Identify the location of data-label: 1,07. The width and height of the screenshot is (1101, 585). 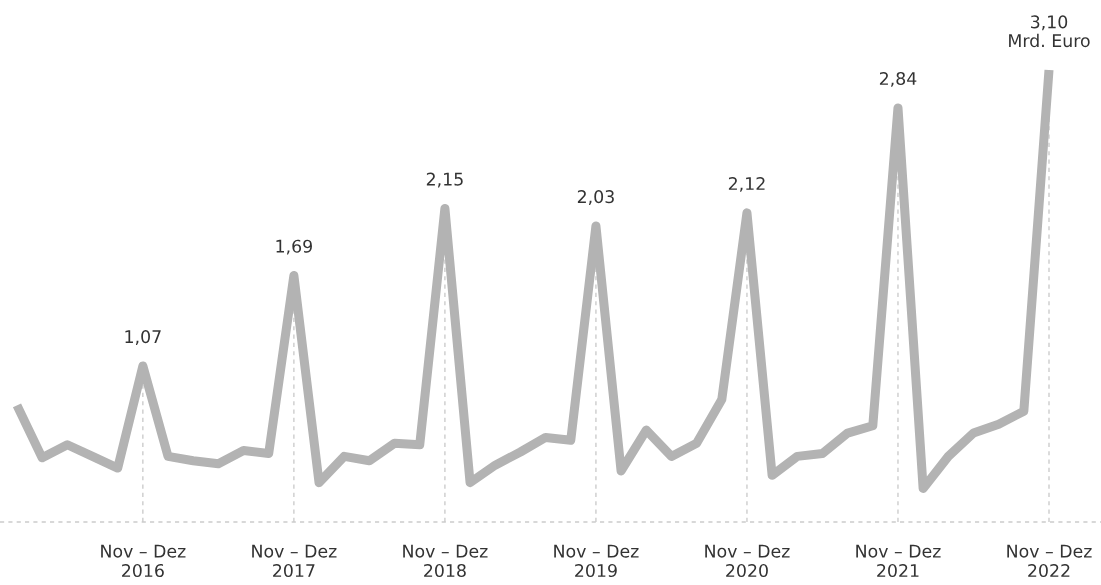
(143, 337).